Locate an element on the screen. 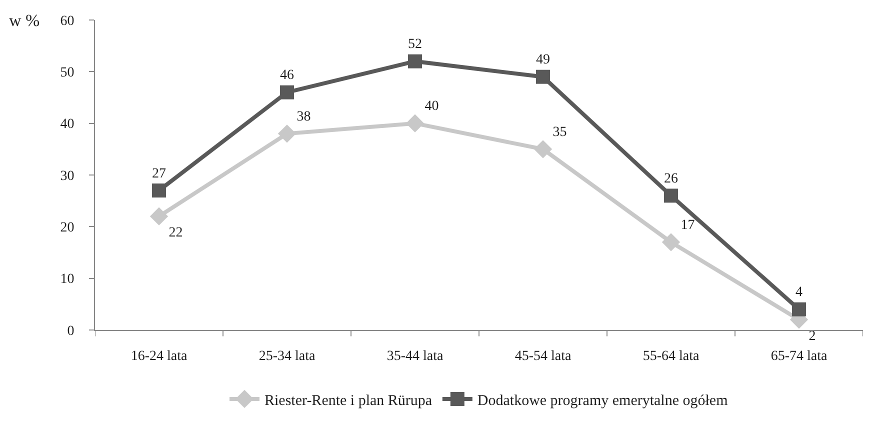 The width and height of the screenshot is (883, 428). y-axis-title: w % is located at coordinates (24, 20).